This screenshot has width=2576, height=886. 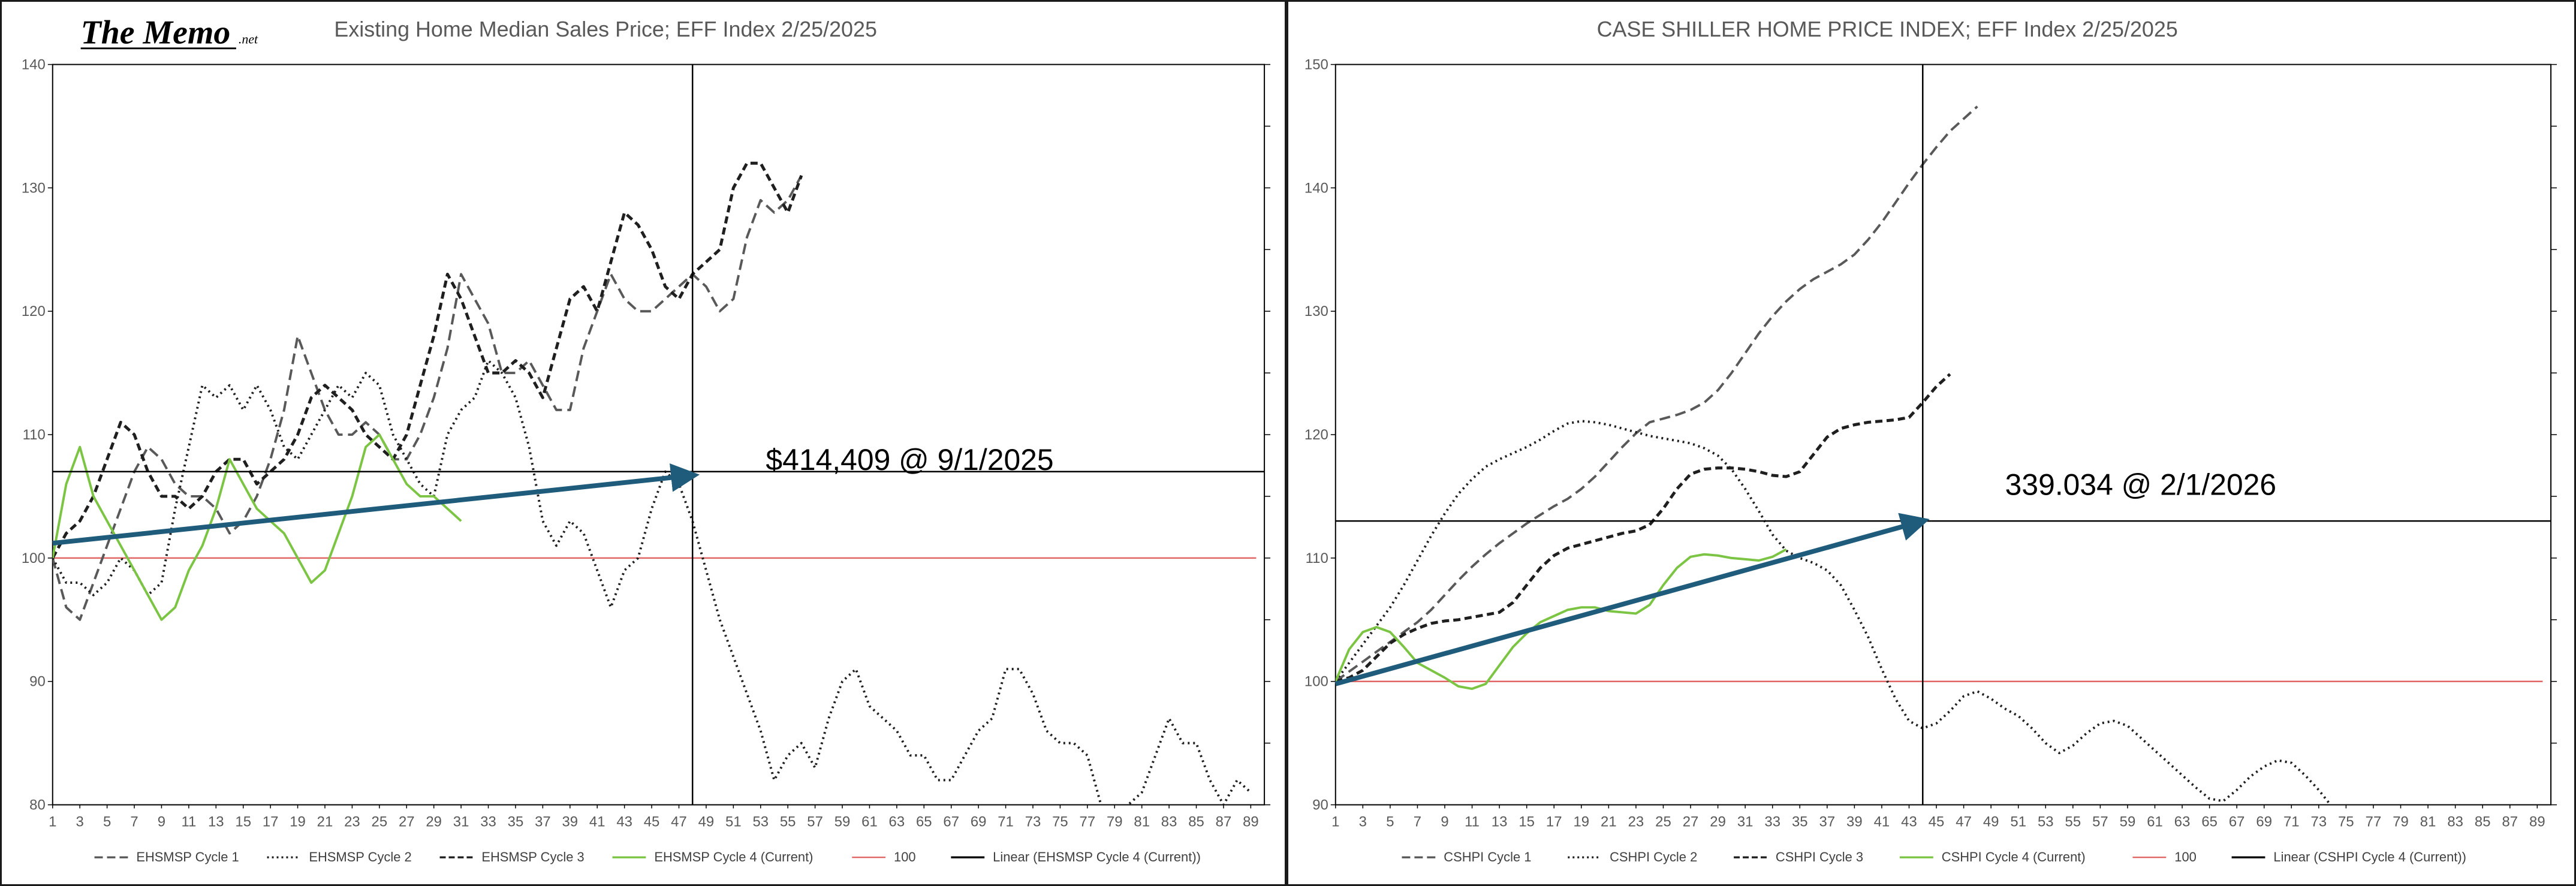 What do you see at coordinates (380, 821) in the screenshot?
I see `x-tick-label: 25` at bounding box center [380, 821].